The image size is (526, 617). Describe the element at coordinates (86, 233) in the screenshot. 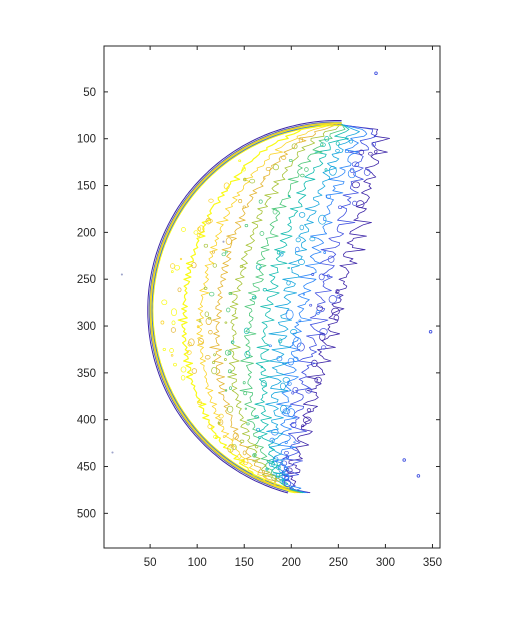

I see `y-tick-label: 200` at that location.